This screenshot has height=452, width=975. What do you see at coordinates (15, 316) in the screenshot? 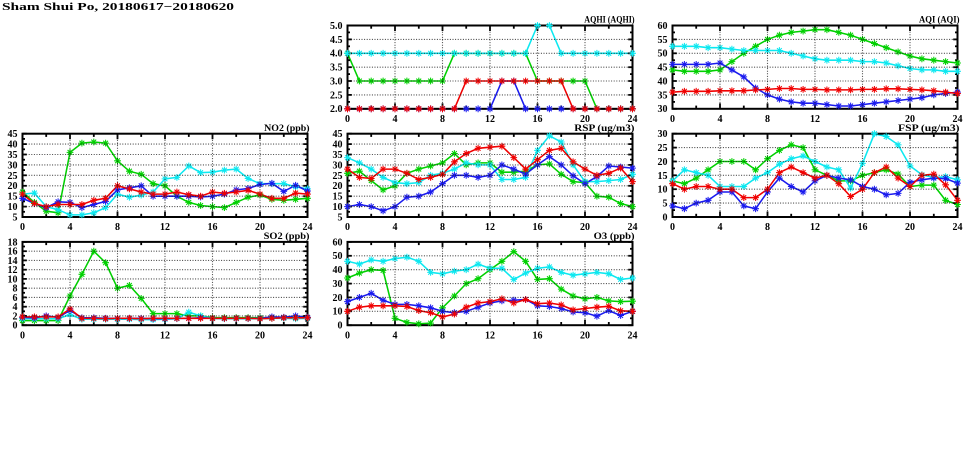
I see `svg-text: 2` at bounding box center [15, 316].